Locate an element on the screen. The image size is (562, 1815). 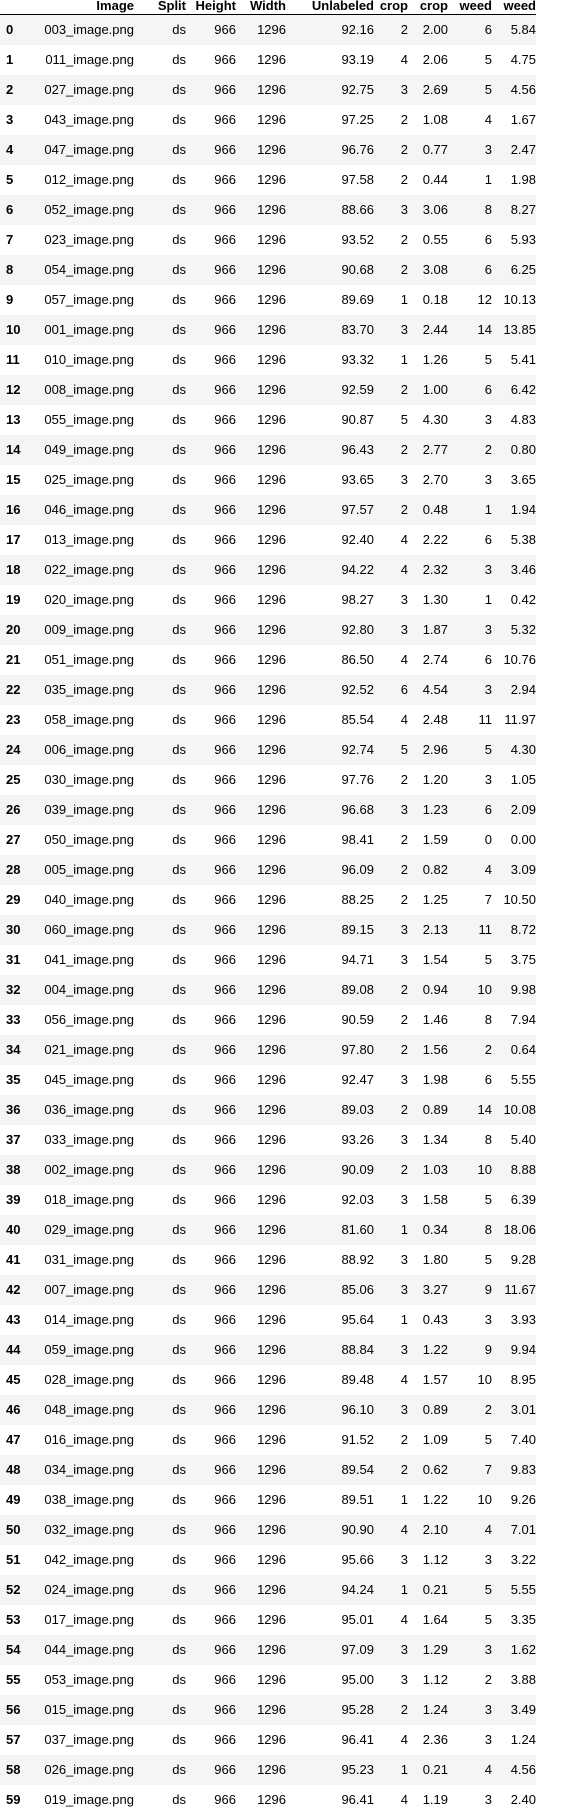
unlabeled-cell: 97.80 is located at coordinates (357, 1049).